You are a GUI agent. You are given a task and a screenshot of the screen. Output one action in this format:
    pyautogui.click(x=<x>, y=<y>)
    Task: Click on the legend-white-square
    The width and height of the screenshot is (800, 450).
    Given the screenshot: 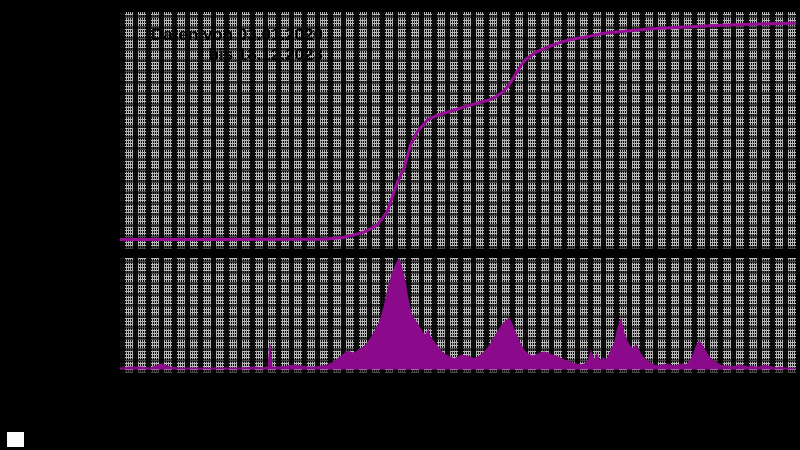 What is the action you would take?
    pyautogui.click(x=15, y=439)
    